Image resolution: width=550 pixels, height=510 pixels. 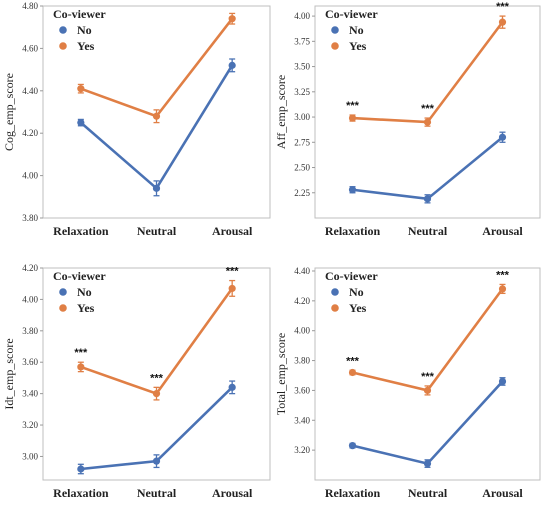 I want to click on y-tick-label: 4.60, so click(x=30, y=48).